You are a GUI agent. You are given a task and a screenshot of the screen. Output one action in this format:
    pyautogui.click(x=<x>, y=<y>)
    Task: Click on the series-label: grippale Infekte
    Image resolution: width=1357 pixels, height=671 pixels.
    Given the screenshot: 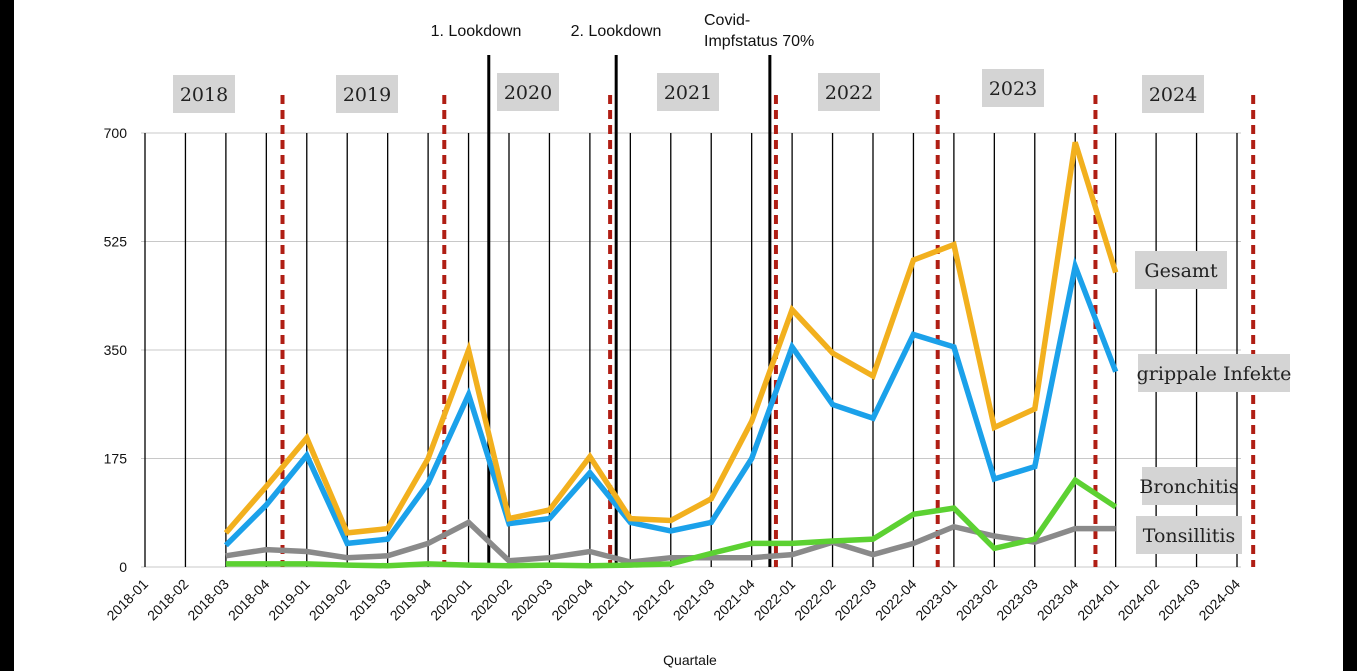 What is the action you would take?
    pyautogui.click(x=1214, y=374)
    